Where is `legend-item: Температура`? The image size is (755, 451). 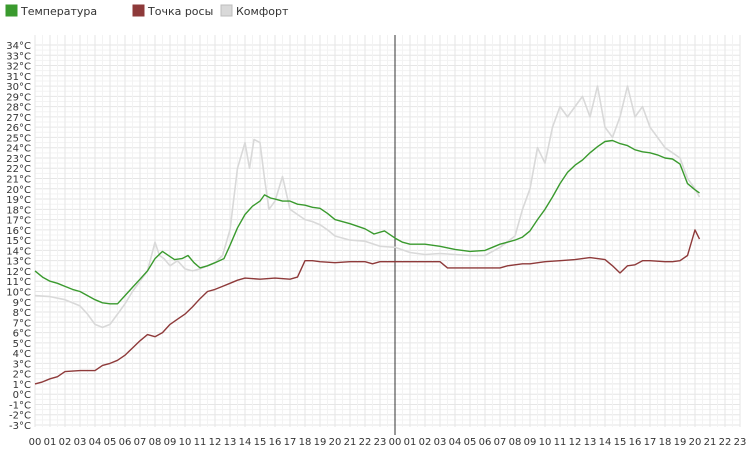
legend-item: Температура is located at coordinates (51, 11).